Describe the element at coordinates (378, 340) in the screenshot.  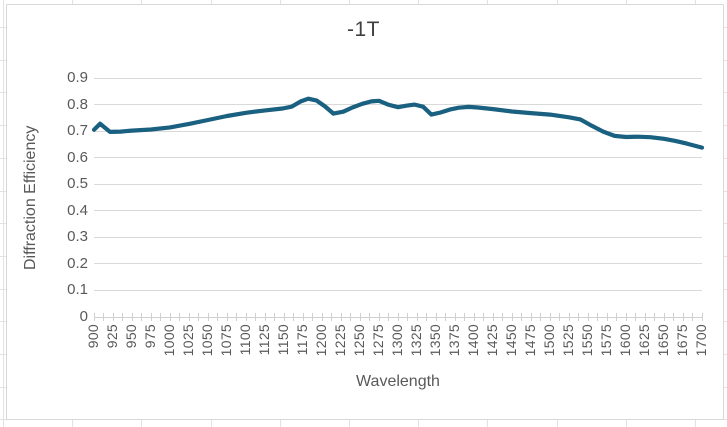
I see `x-axis-tick-label: 1275` at that location.